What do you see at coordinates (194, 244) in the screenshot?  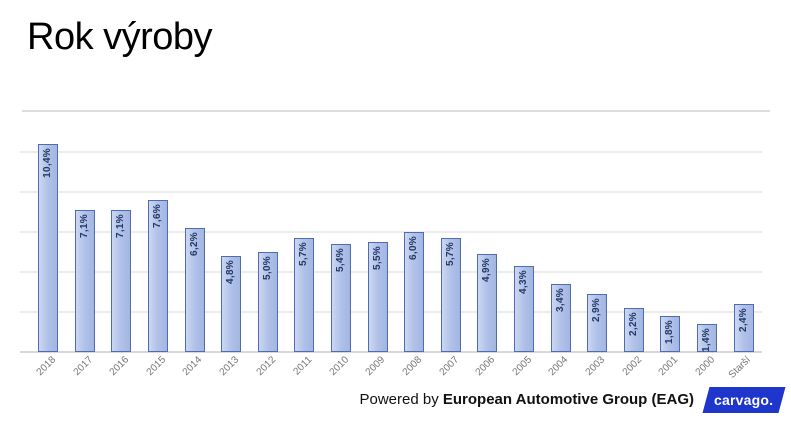 I see `bar-value-label: 6,2%` at bounding box center [194, 244].